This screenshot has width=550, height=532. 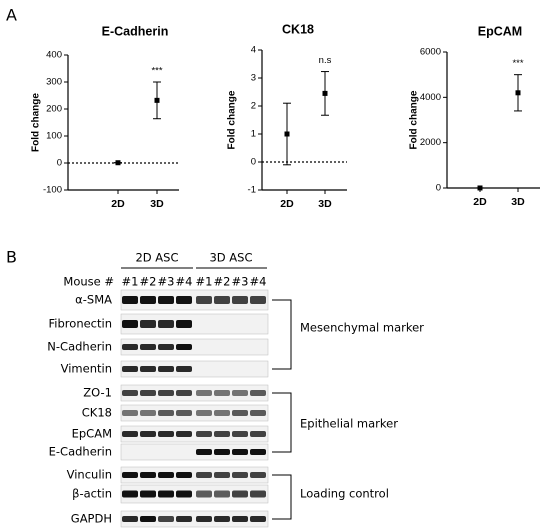 What do you see at coordinates (325, 60) in the screenshot?
I see `annotation: n.s` at bounding box center [325, 60].